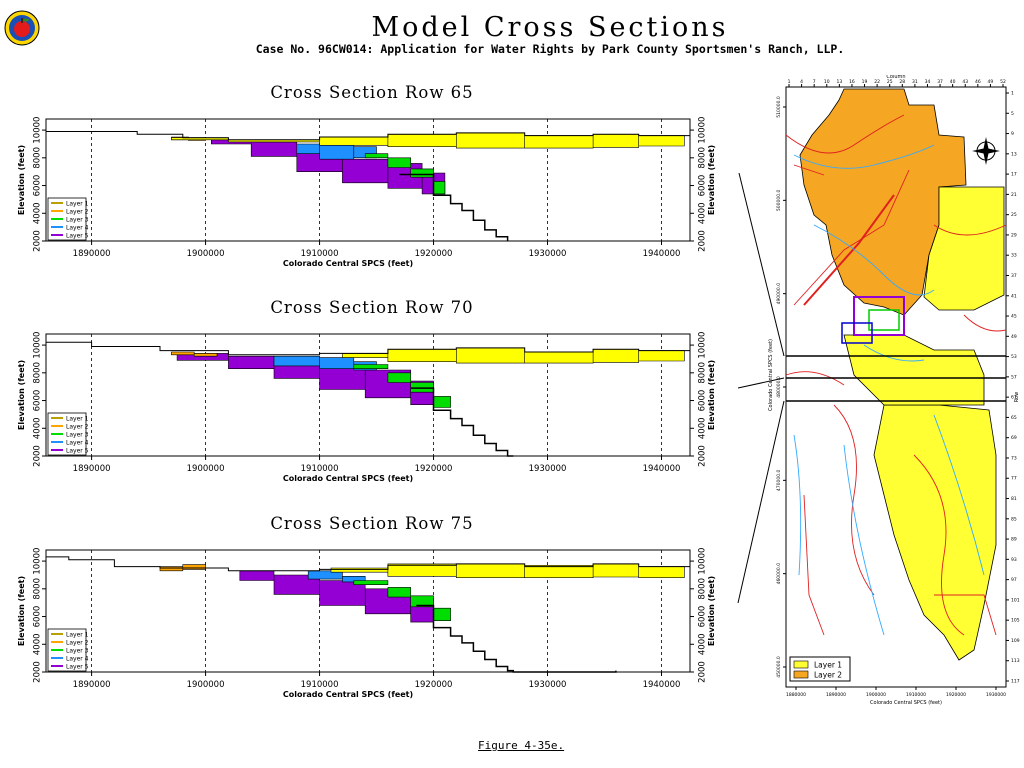 This screenshot has width=1024, height=768. What do you see at coordinates (1014, 479) in the screenshot?
I see `map-right-tick-label: 77` at bounding box center [1014, 479].